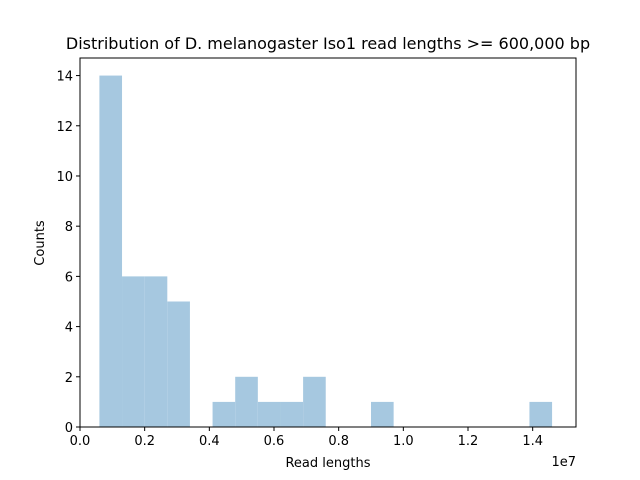  What do you see at coordinates (69, 428) in the screenshot?
I see `y-tick-label: 0` at bounding box center [69, 428].